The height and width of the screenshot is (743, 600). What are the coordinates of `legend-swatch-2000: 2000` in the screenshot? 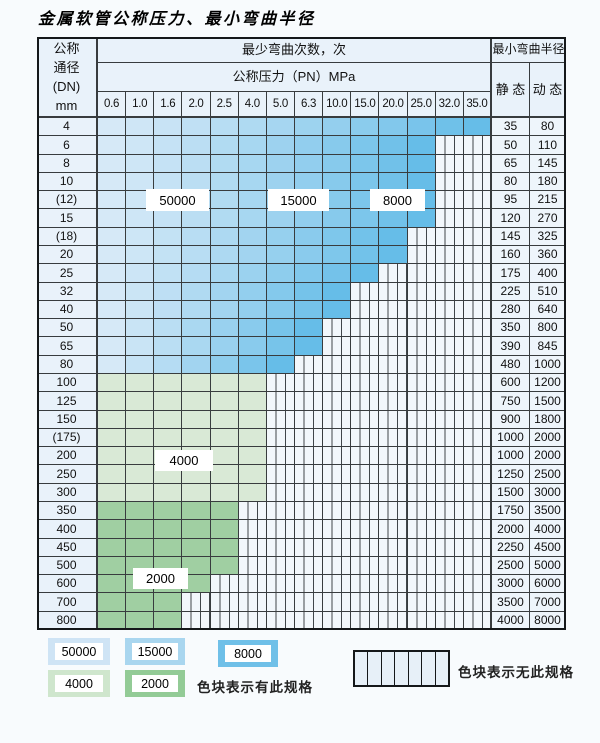 It's located at (155, 683).